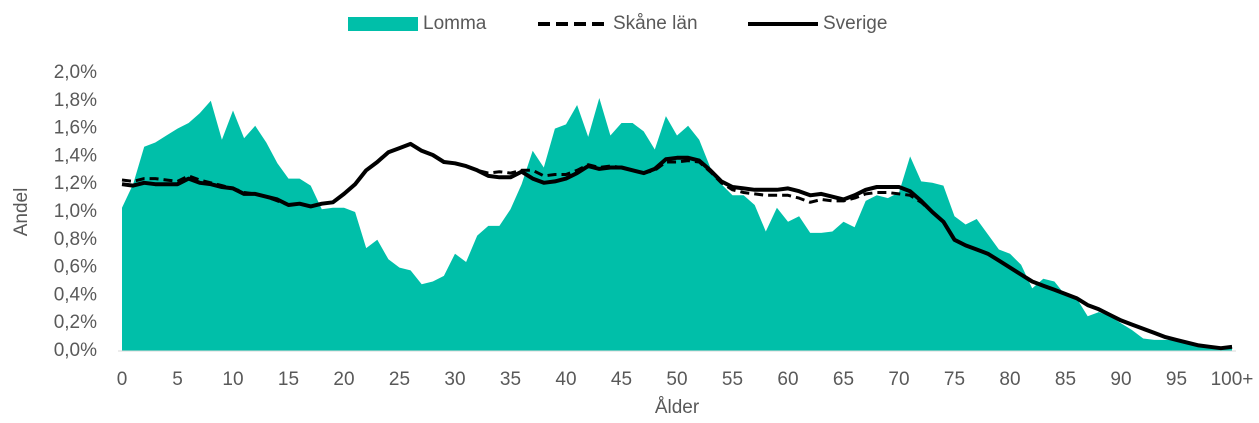 This screenshot has height=423, width=1259. I want to click on x-tick-label: 70, so click(898, 379).